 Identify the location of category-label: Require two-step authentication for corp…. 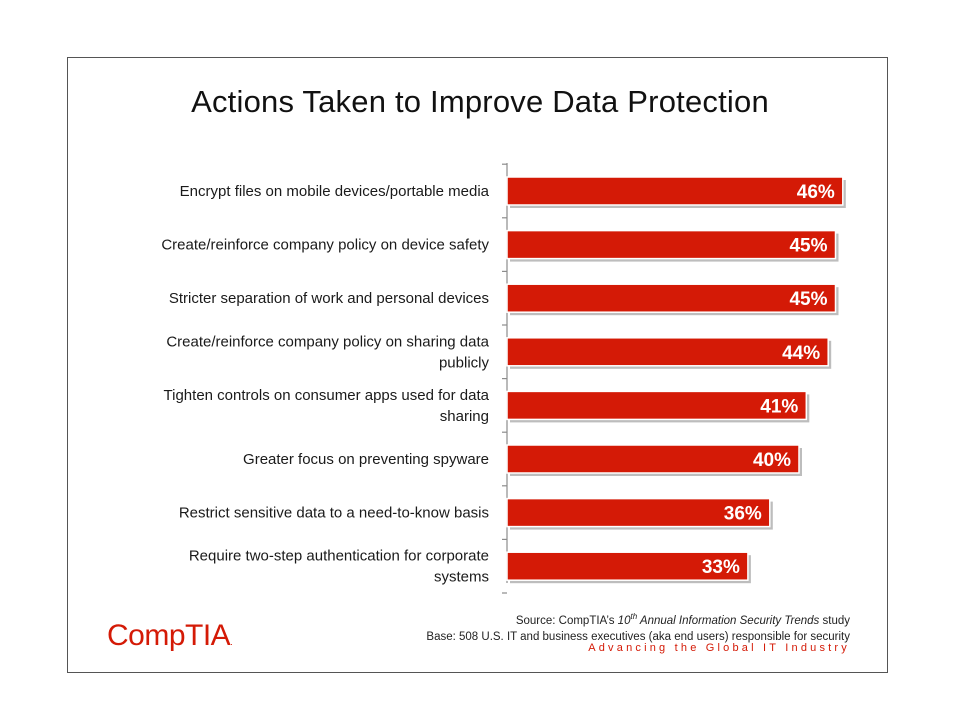
(339, 556).